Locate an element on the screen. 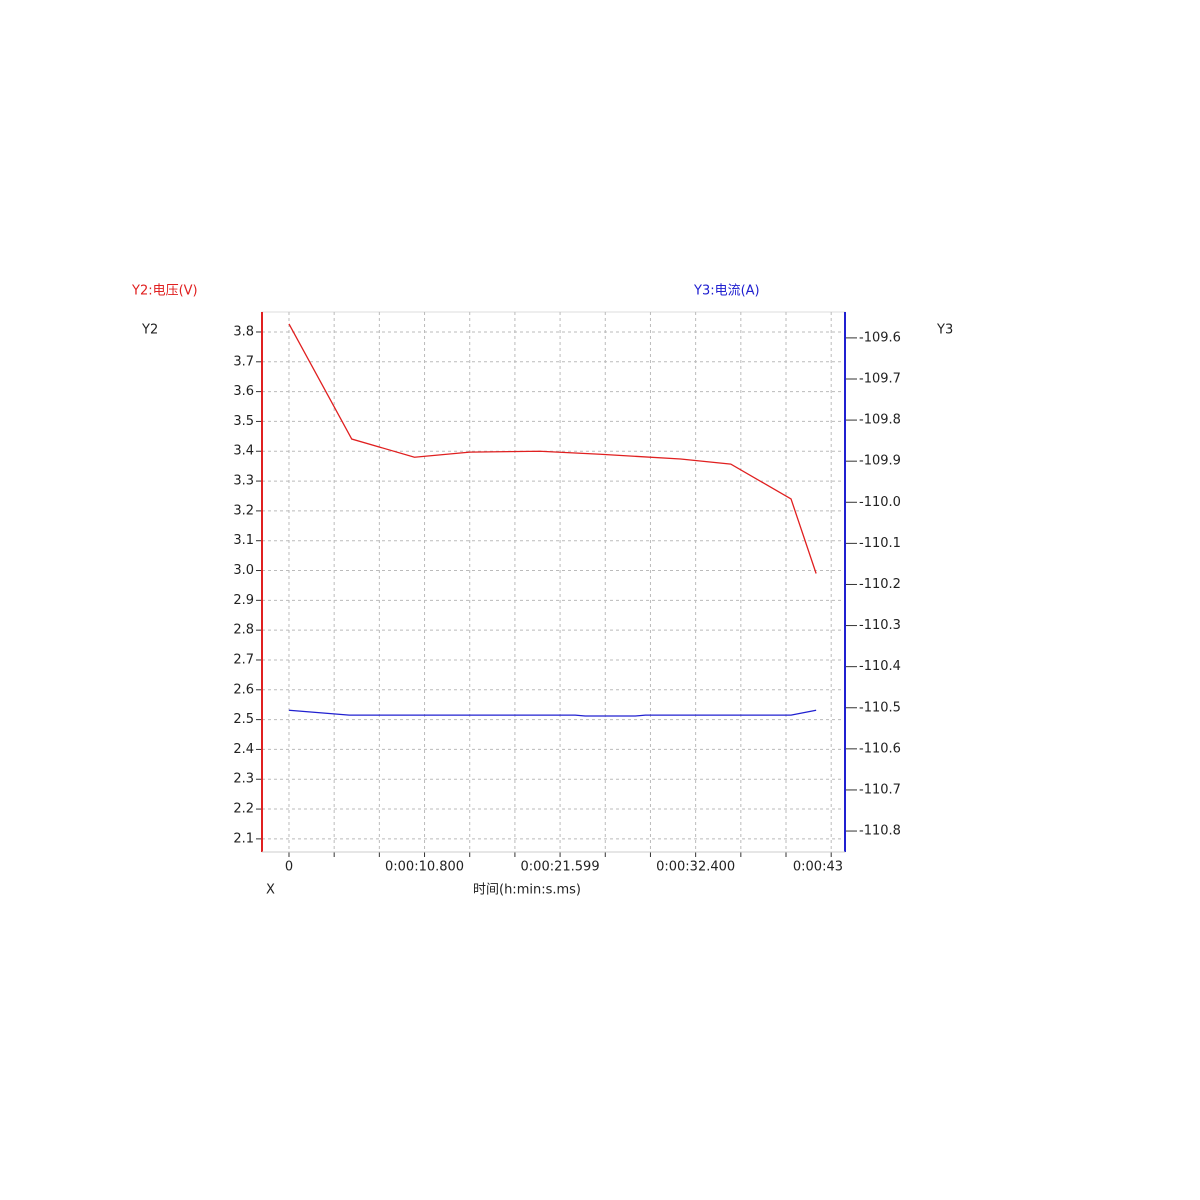  y-axis-name: Y2 is located at coordinates (149, 330).